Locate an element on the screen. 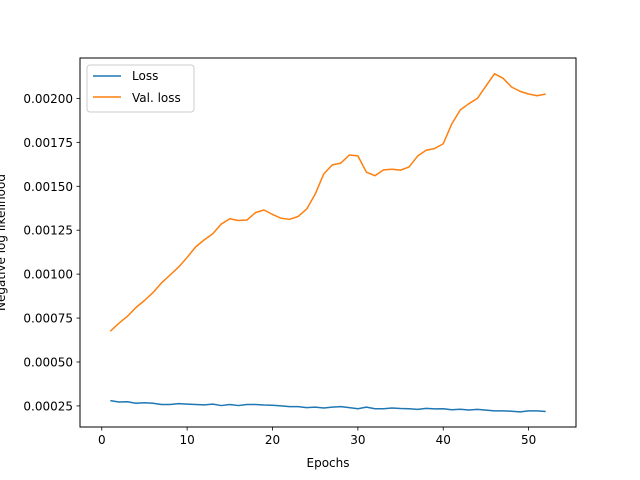 Image resolution: width=640 pixels, height=480 pixels. y-tick-label: 0.00075 is located at coordinates (48, 319).